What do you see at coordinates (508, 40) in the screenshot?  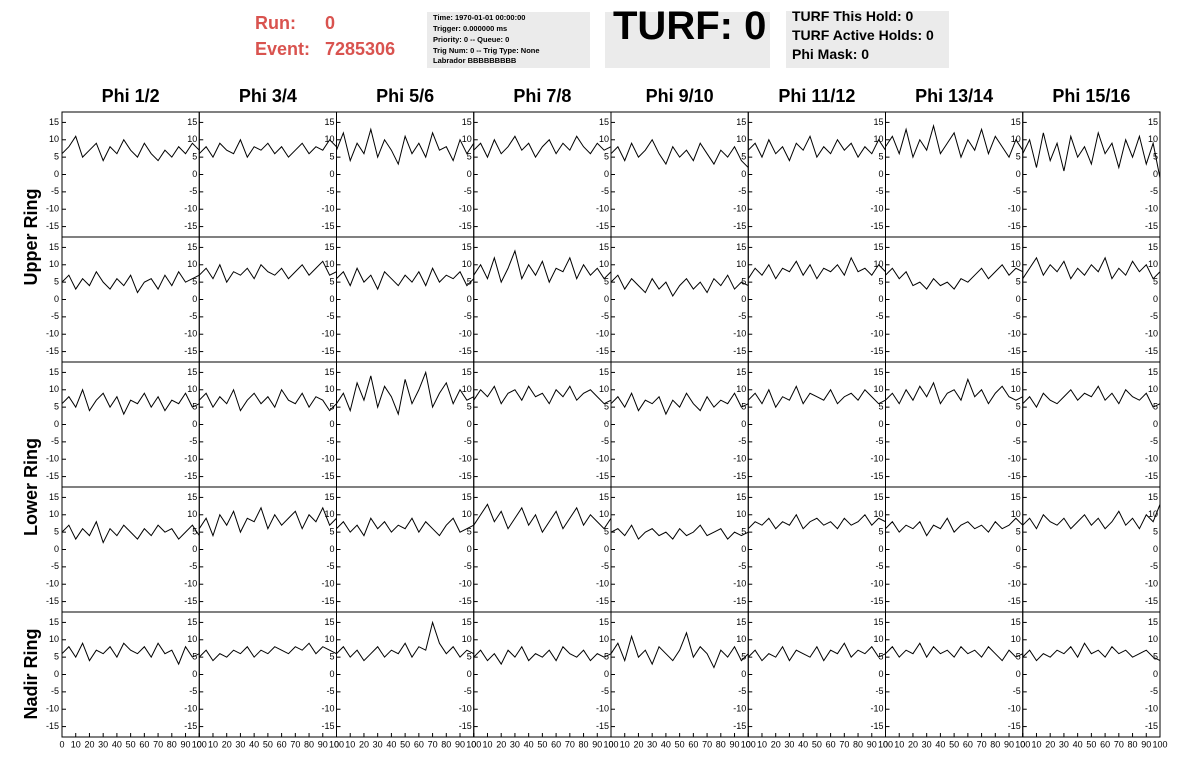 I see `info-box` at bounding box center [508, 40].